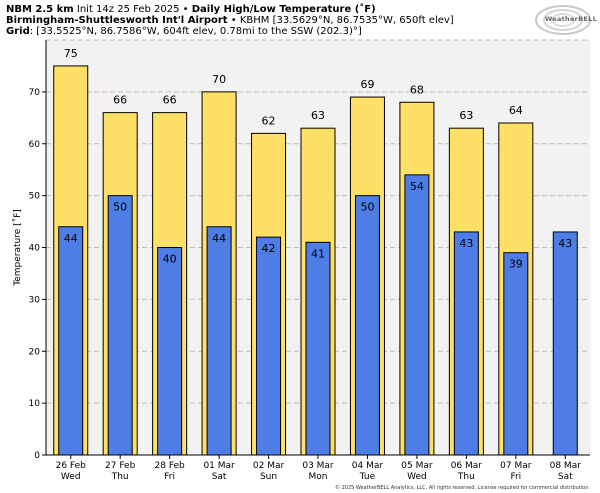 This screenshot has height=493, width=600. What do you see at coordinates (35, 197) in the screenshot?
I see `y-tick-label: 50` at bounding box center [35, 197].